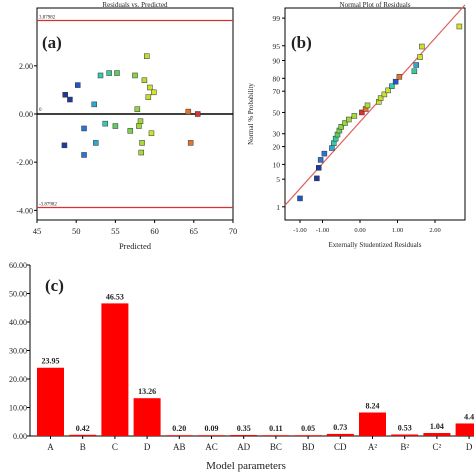  What do you see at coordinates (135, 5) in the screenshot?
I see `chart-title: Residuals vs. Predicted` at bounding box center [135, 5].